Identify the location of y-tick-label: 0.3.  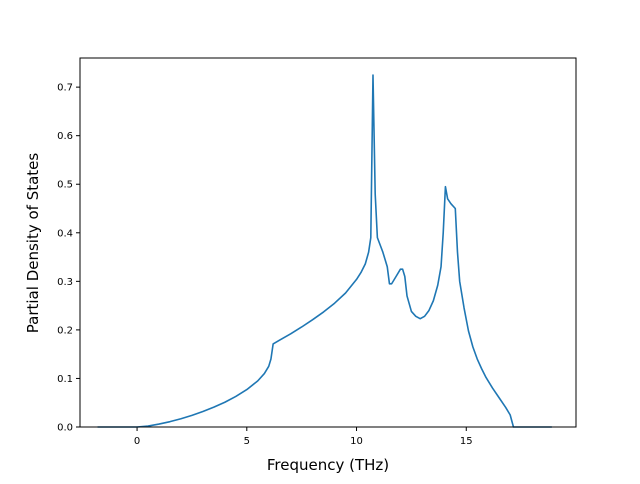
(65, 282).